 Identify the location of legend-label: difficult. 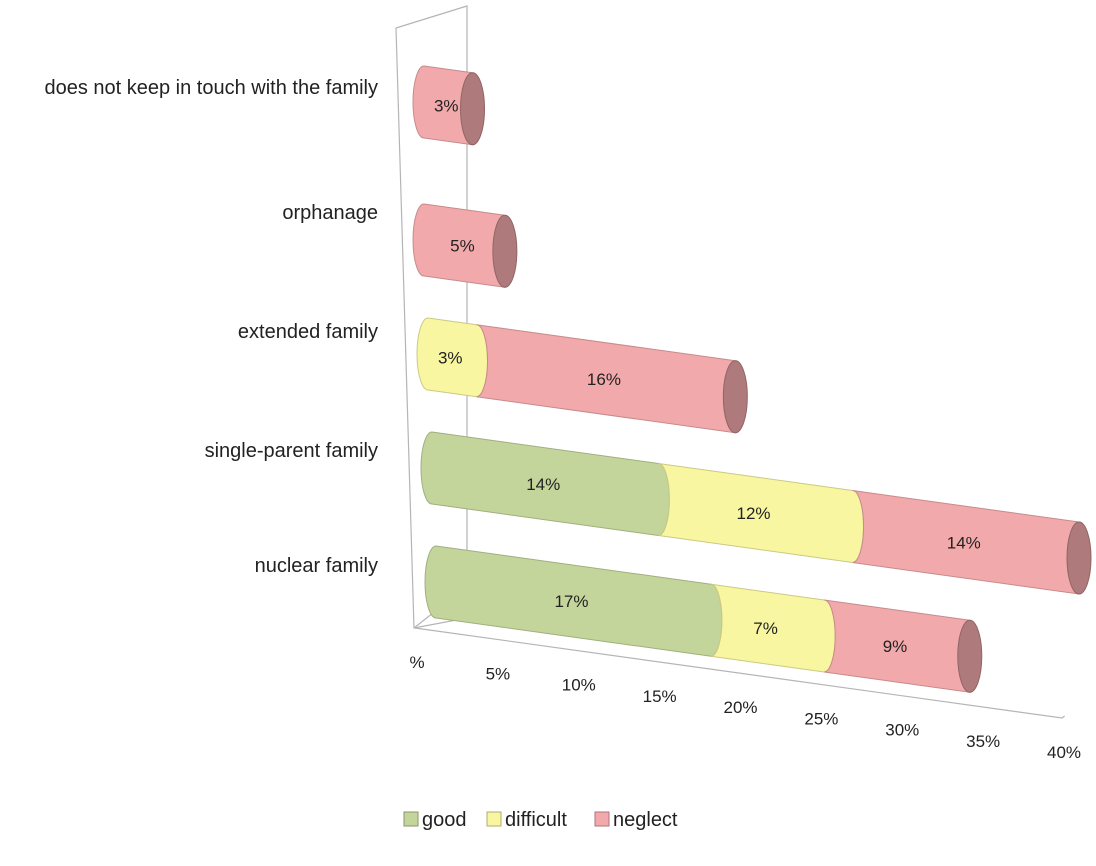
(536, 820).